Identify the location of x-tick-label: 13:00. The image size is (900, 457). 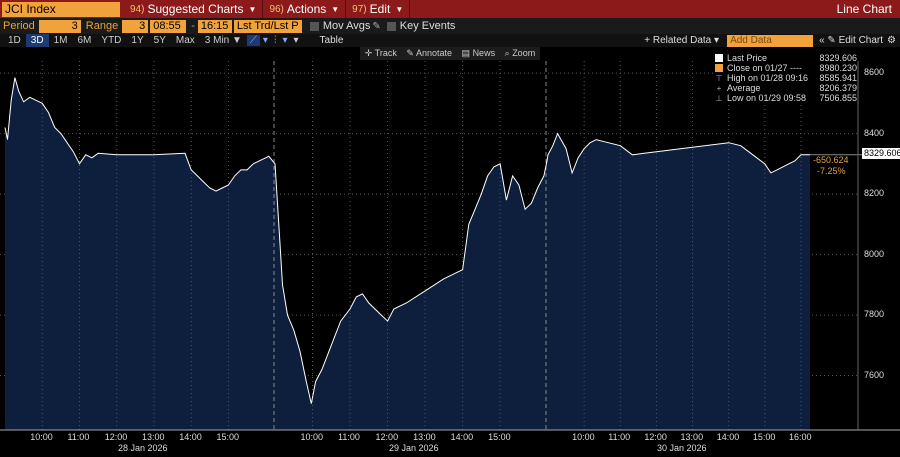
(153, 437).